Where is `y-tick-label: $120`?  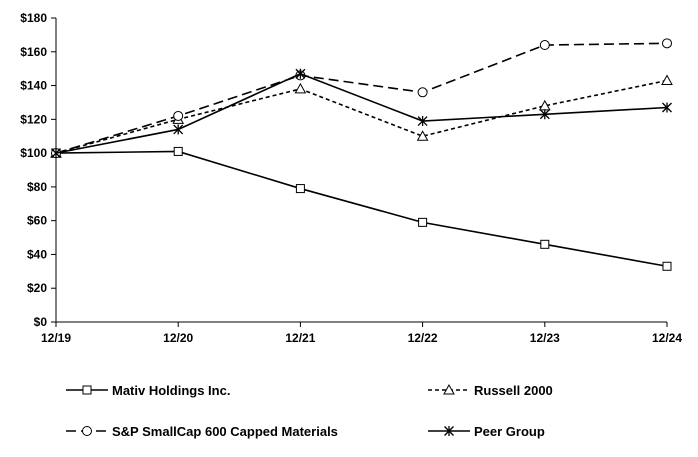
y-tick-label: $120 is located at coordinates (33, 119).